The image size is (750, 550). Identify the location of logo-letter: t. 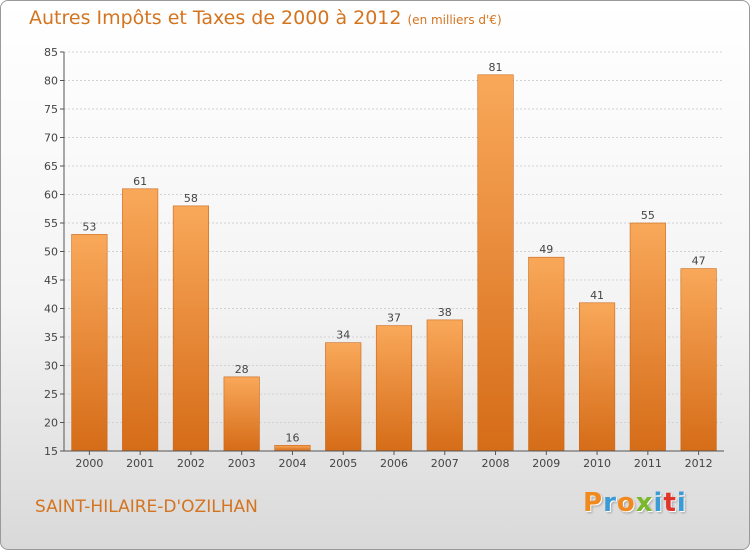
(670, 503).